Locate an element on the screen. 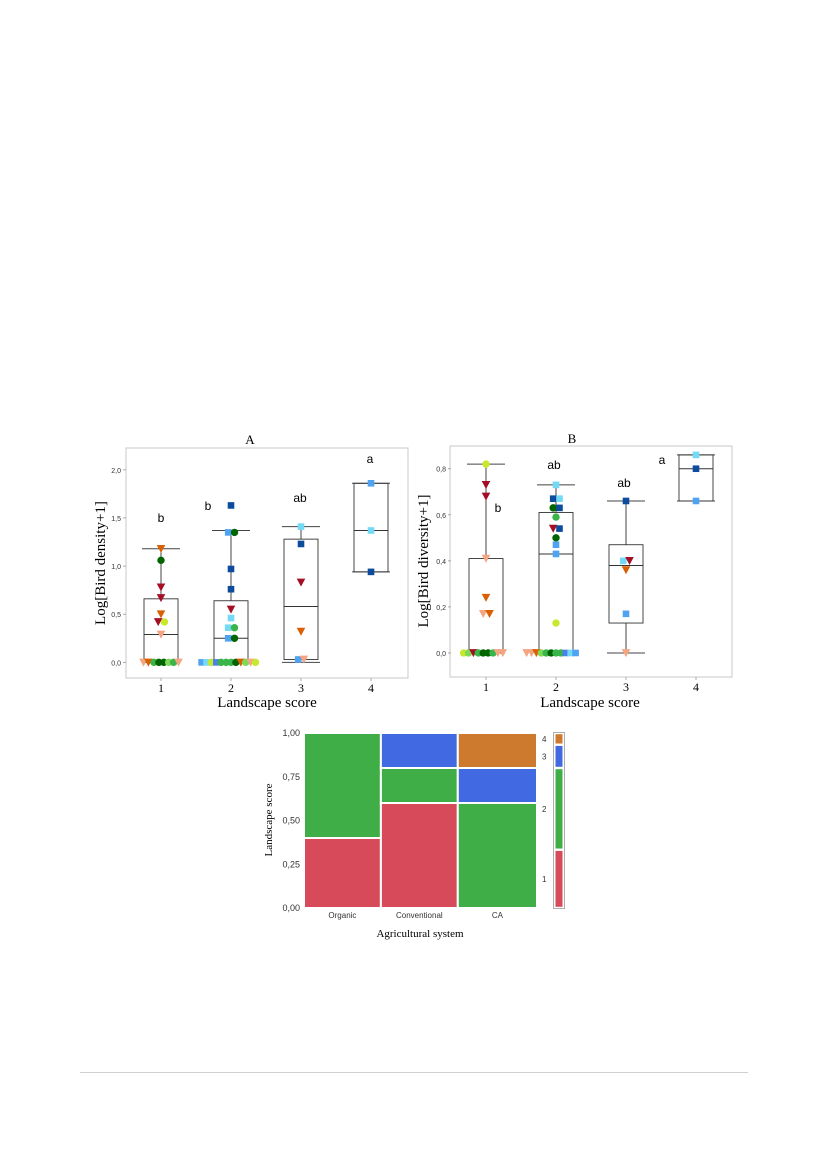  legend-bar: 1 2 3 4 is located at coordinates (553, 820).